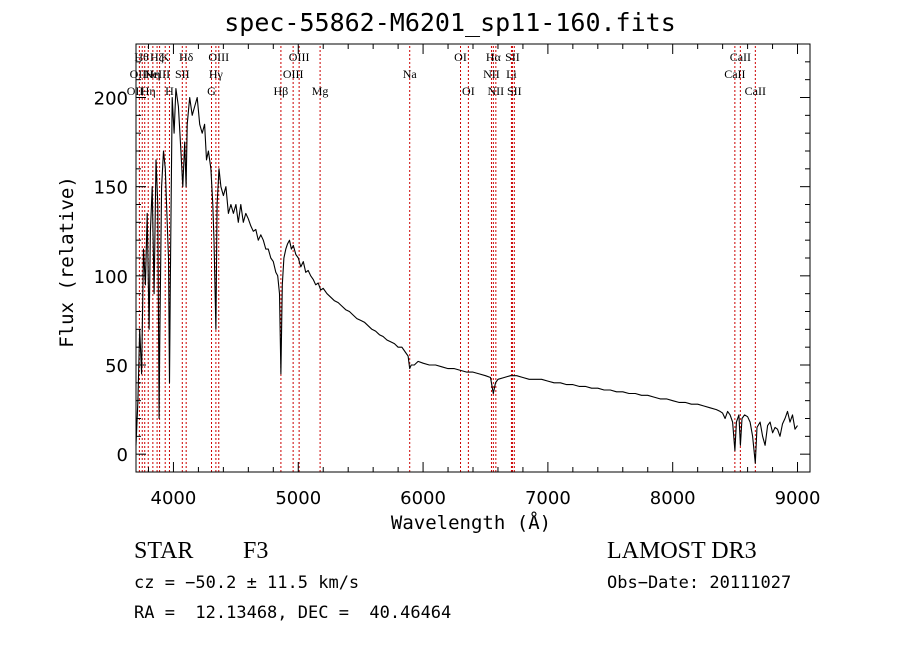  I want to click on class-label: STAR, so click(164, 551).